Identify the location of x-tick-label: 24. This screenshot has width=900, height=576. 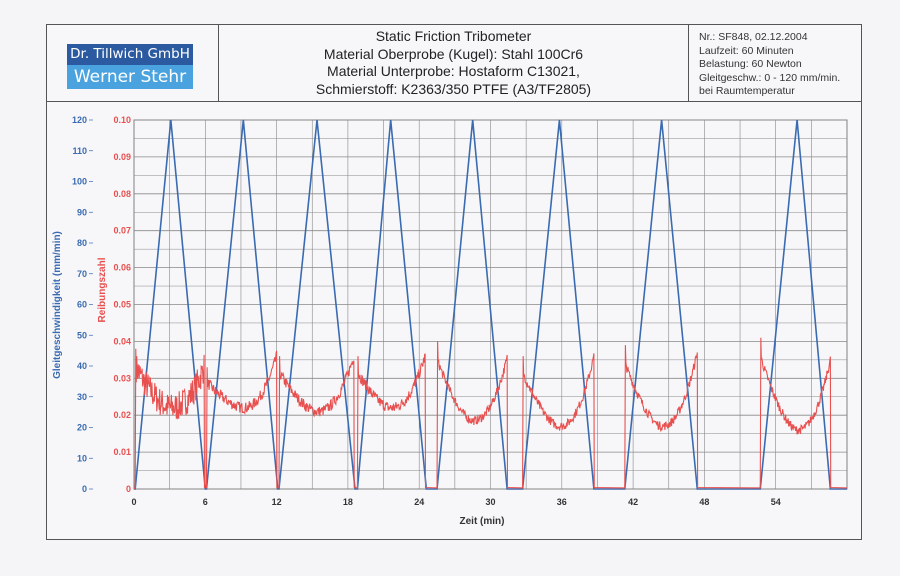
(419, 502).